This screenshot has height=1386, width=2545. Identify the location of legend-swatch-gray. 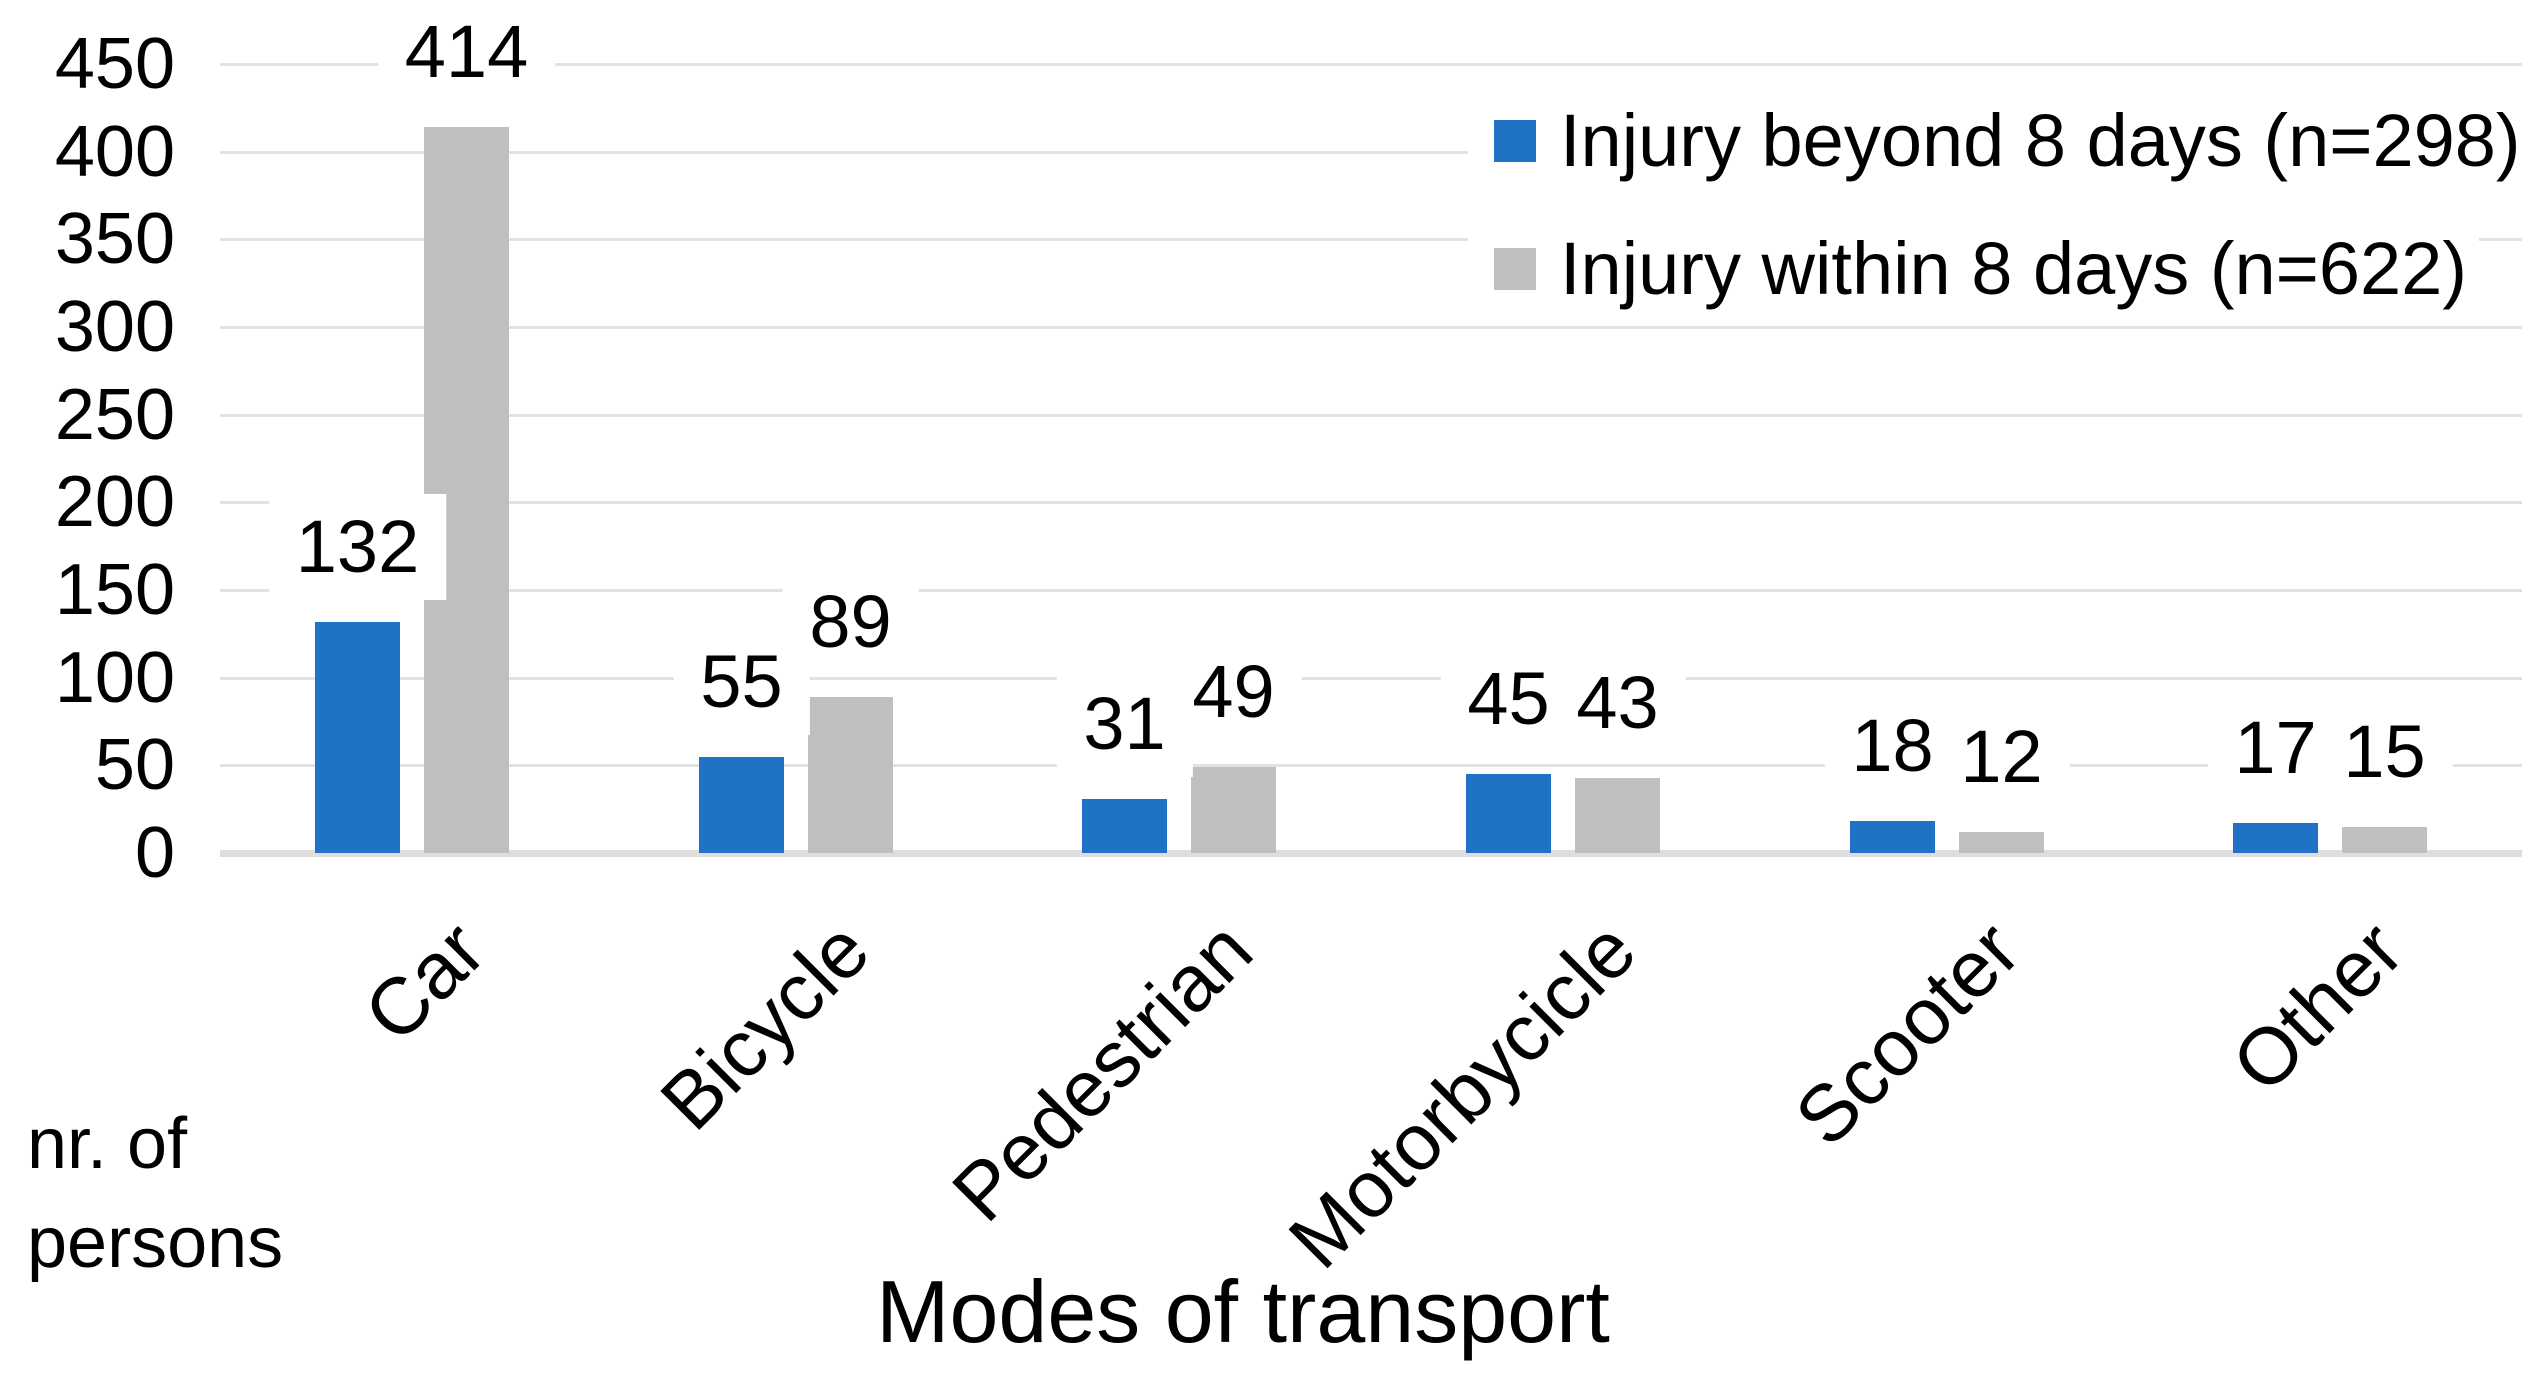
(1515, 269).